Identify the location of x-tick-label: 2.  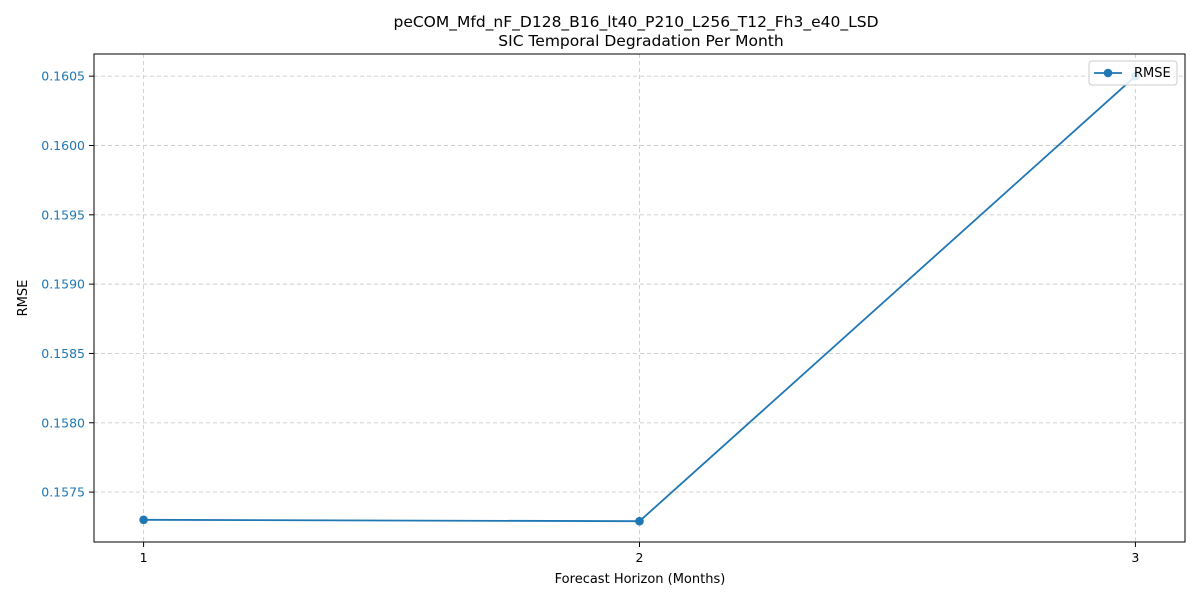
(640, 557).